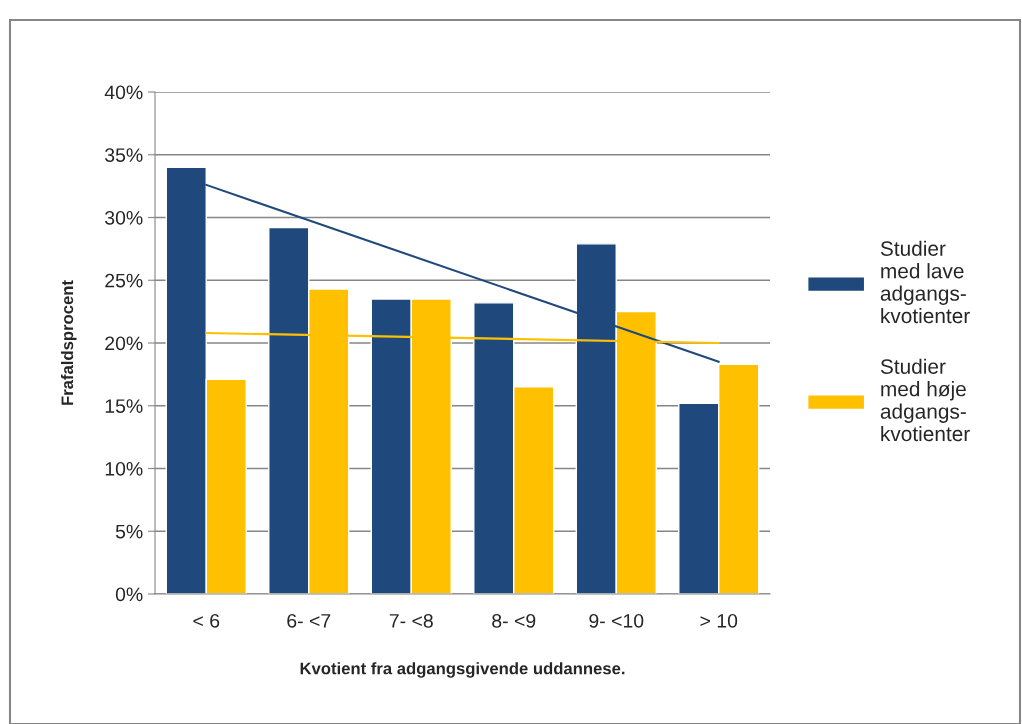 This screenshot has width=1022, height=724. What do you see at coordinates (616, 620) in the screenshot?
I see `x-tick-label: 9- <10` at bounding box center [616, 620].